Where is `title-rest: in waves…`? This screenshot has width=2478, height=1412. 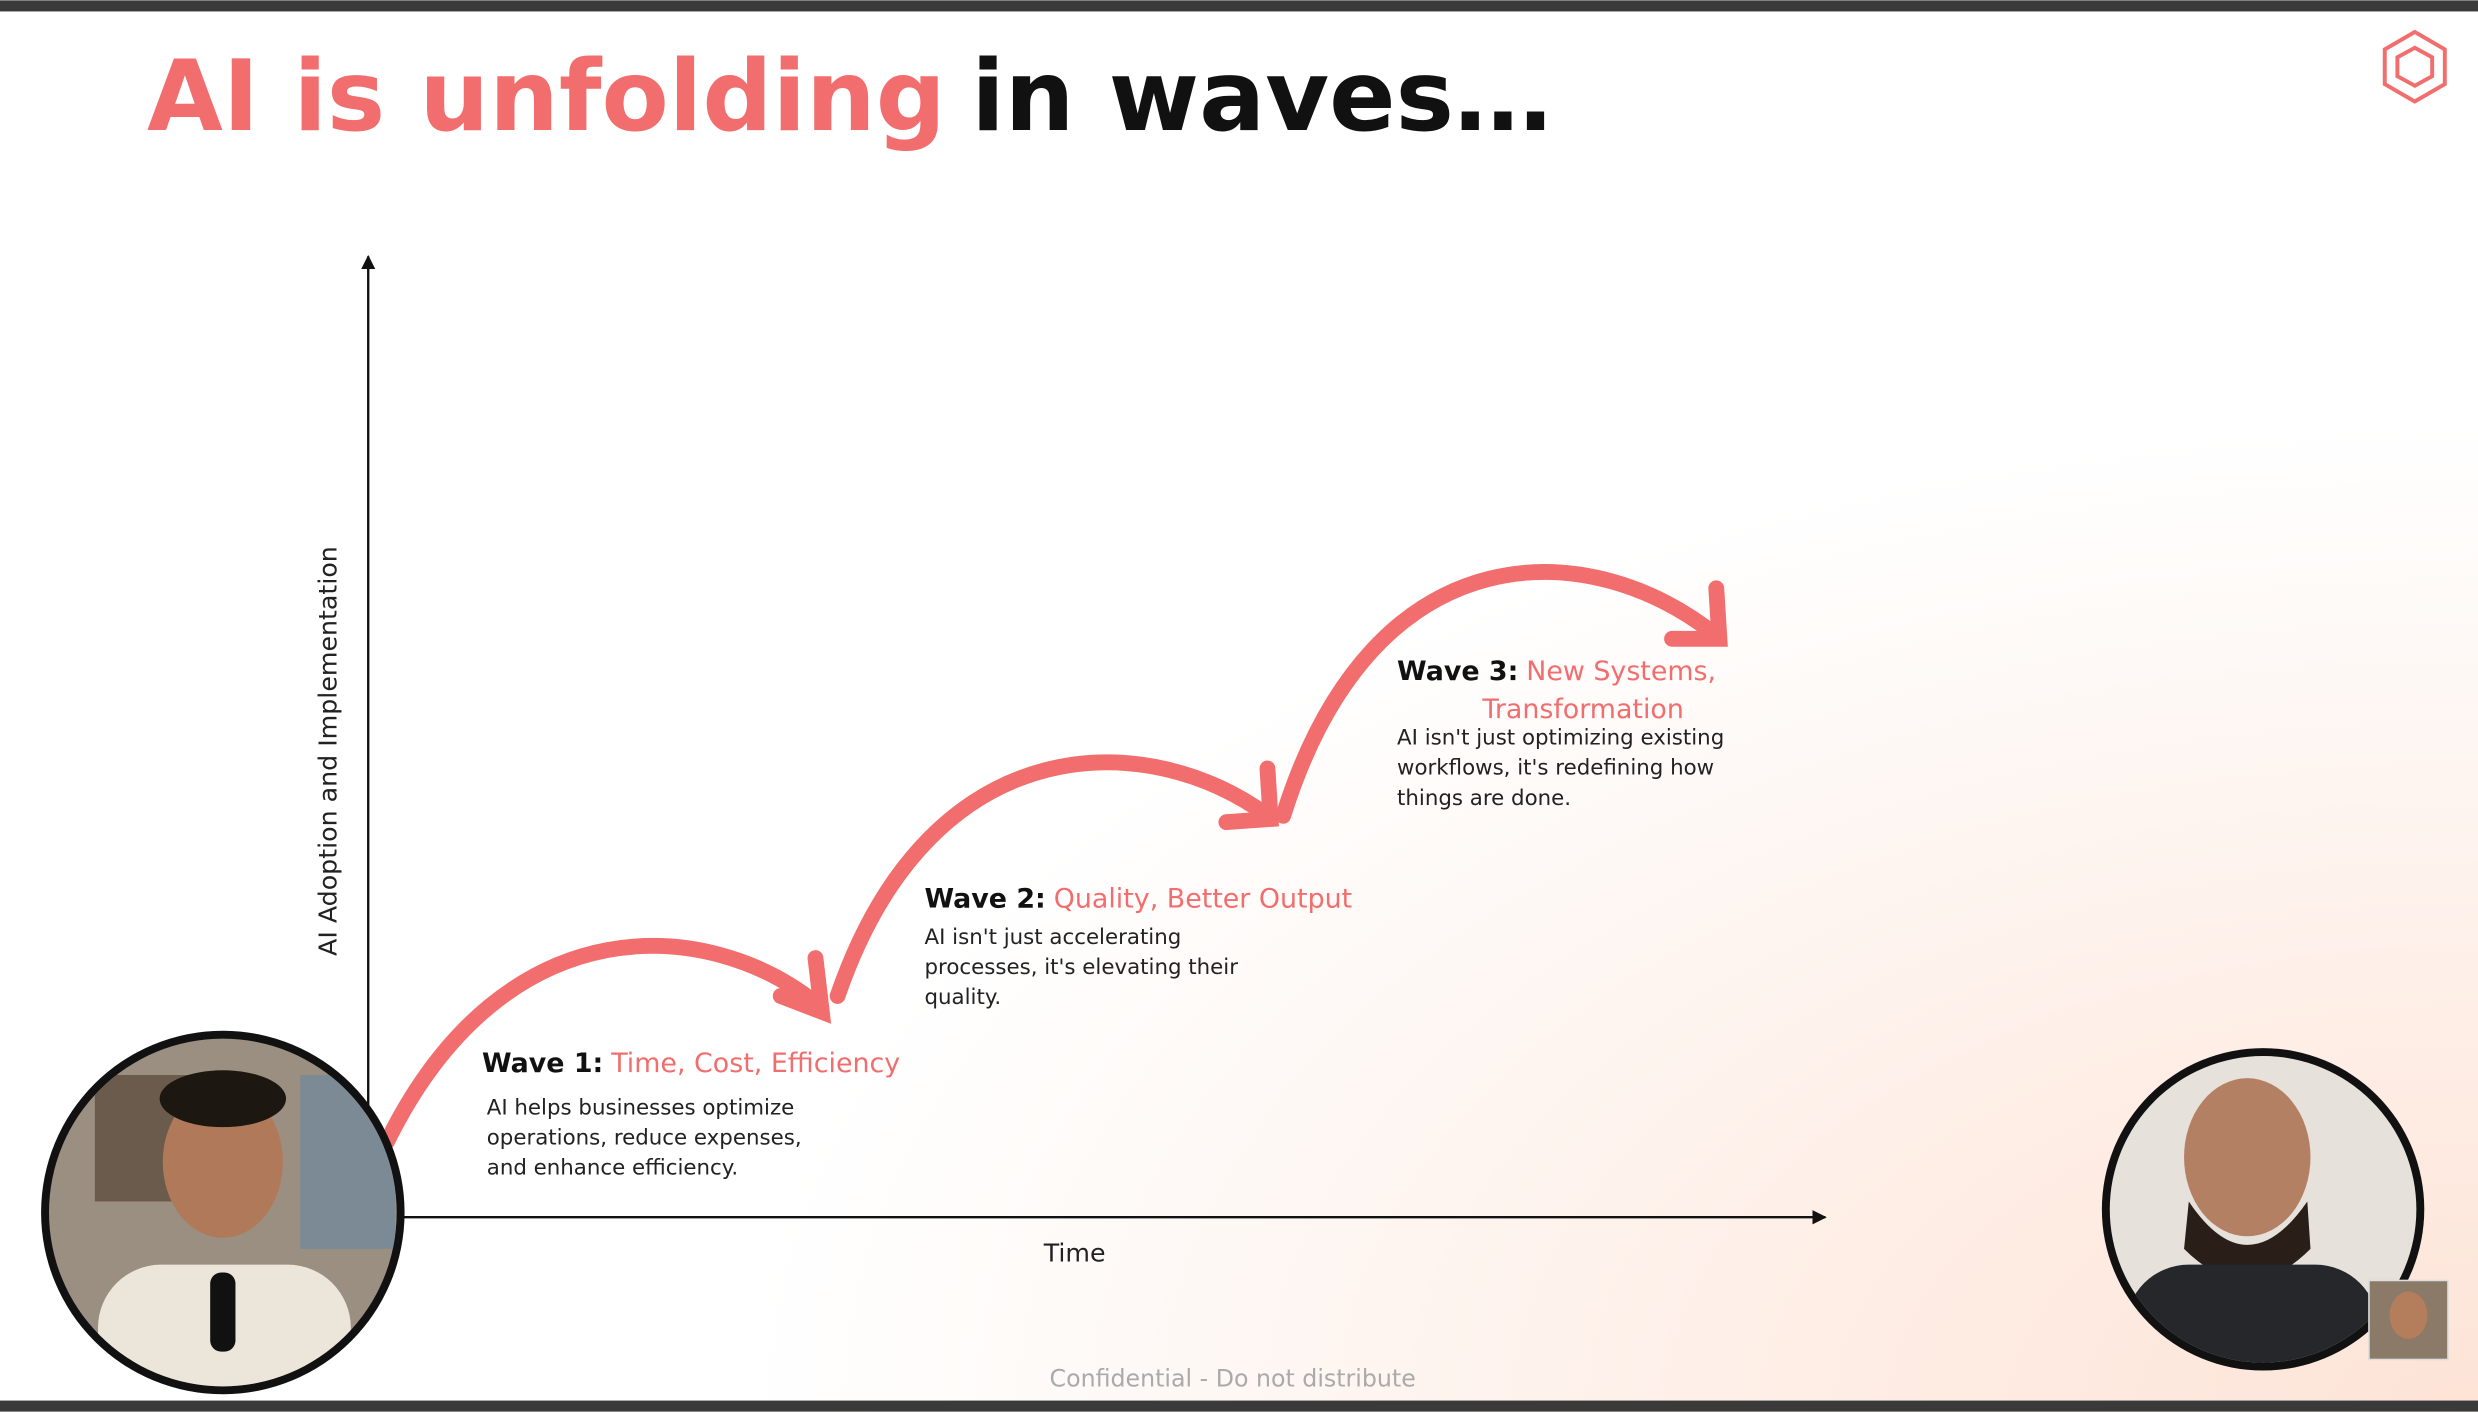 title-rest: in waves… is located at coordinates (1261, 97).